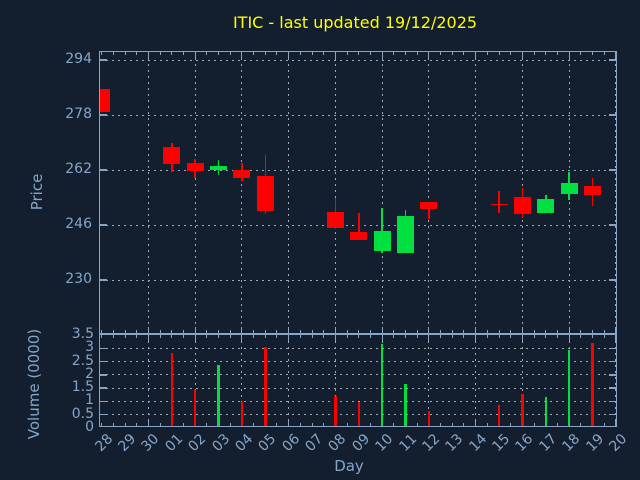  I want to click on day-tick-label: 08, so click(337, 443).